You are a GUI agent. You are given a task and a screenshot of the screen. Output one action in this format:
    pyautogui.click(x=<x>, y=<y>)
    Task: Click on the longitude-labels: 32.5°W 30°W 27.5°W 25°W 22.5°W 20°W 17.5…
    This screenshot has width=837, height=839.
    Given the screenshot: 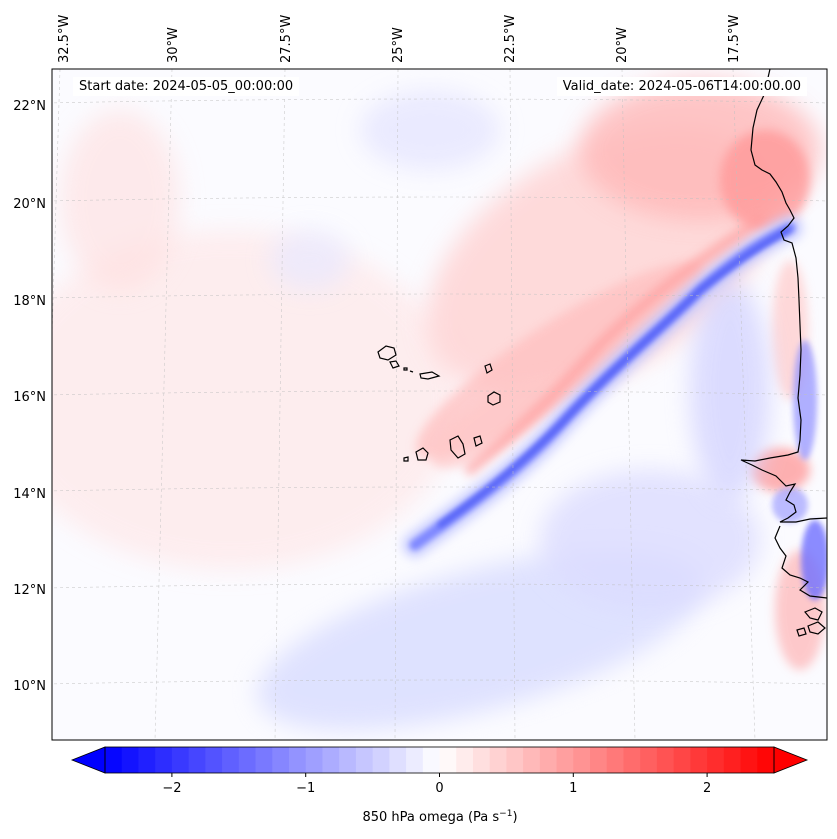 What is the action you would take?
    pyautogui.click(x=399, y=39)
    